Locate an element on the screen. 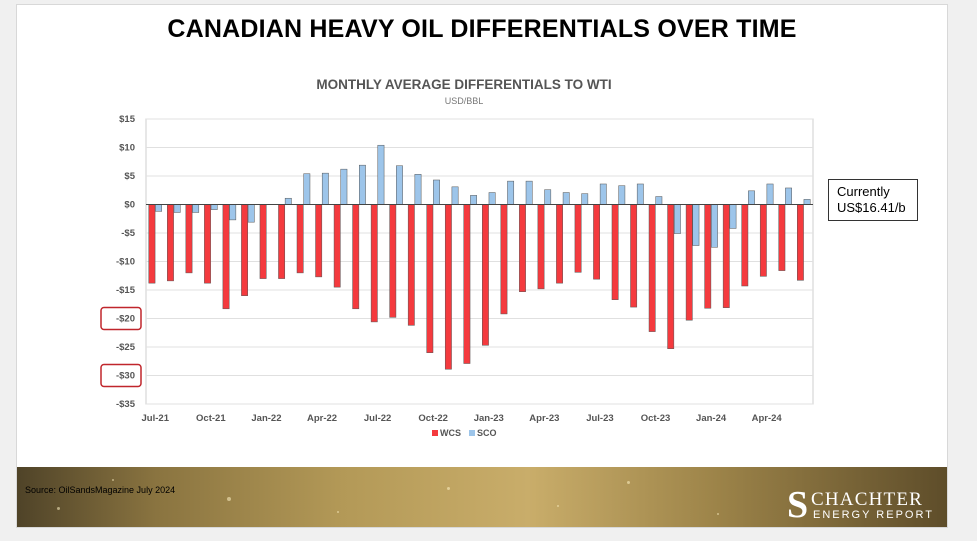  x-tick-label: Jan-22 is located at coordinates (266, 418).